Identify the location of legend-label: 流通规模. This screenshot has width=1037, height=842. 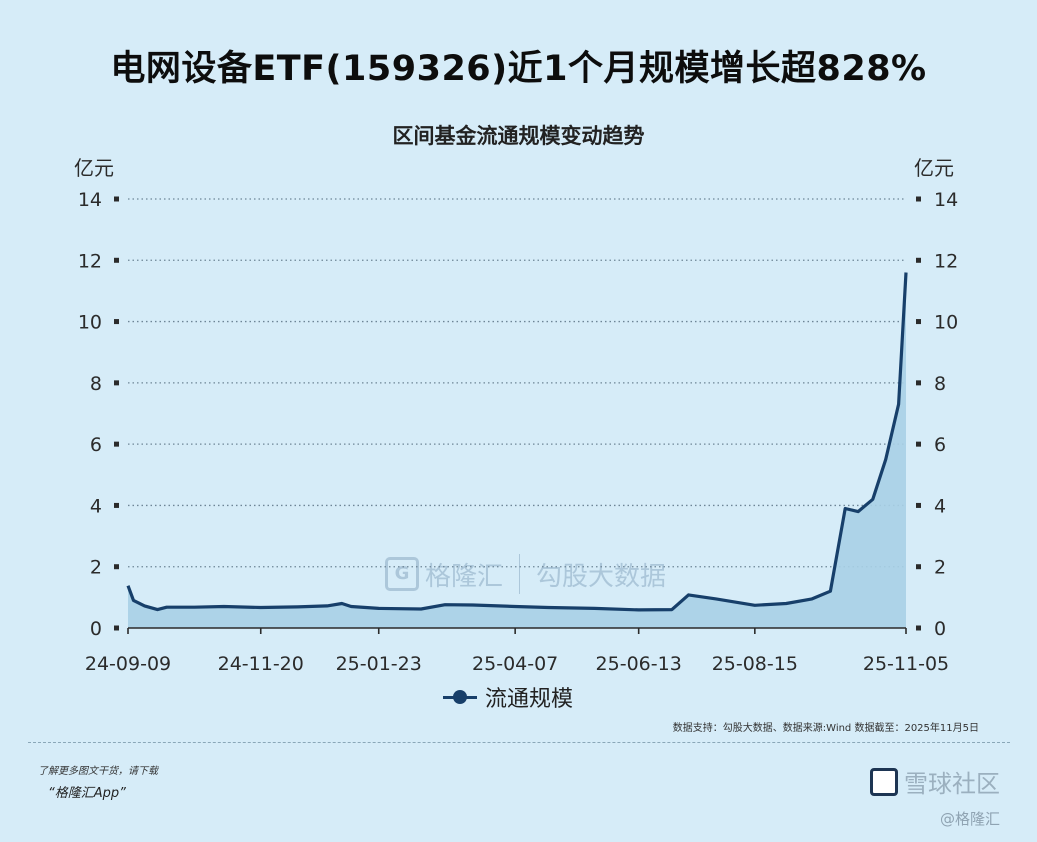
(529, 699).